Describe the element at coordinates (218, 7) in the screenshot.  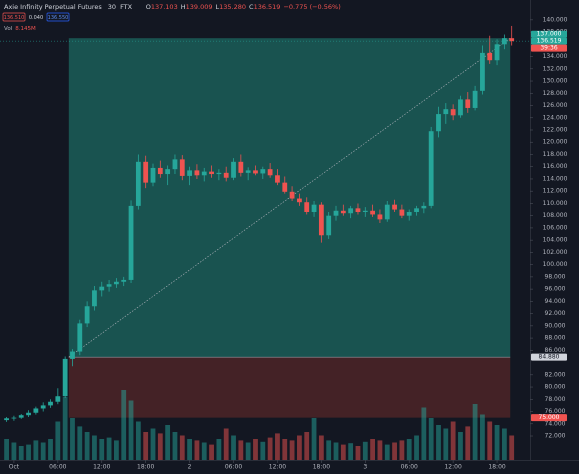
I see `ohlc-key: L` at that location.